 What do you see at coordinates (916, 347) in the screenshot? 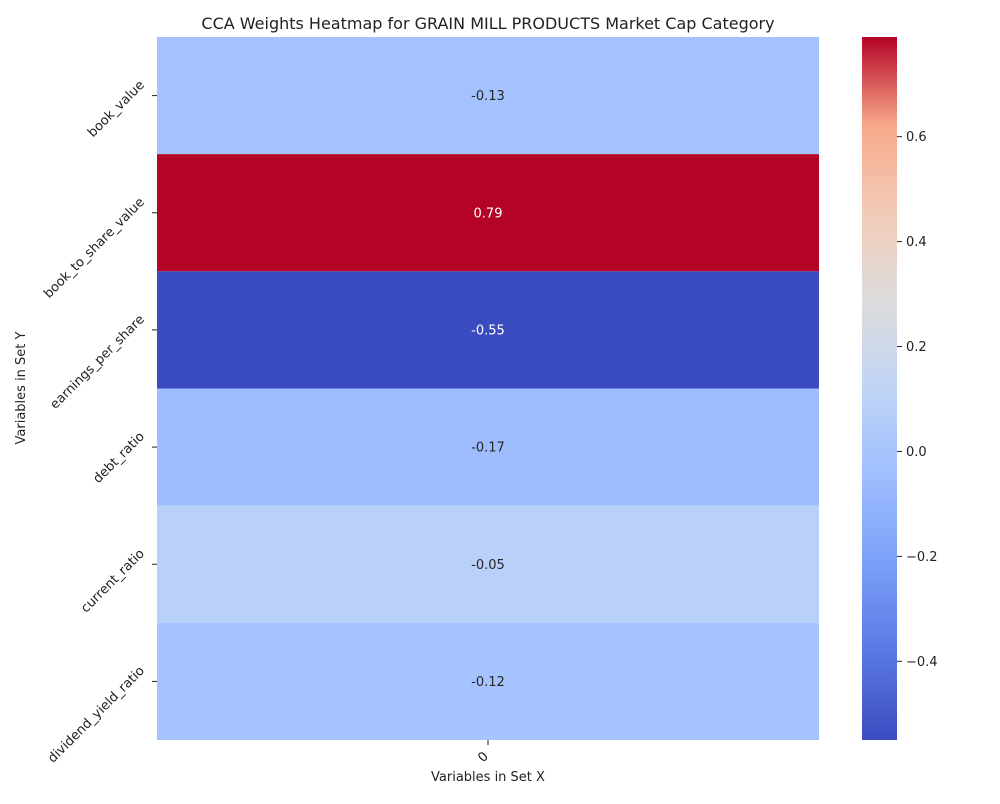
I see `colorbar-tick-label: 0.2` at bounding box center [916, 347].